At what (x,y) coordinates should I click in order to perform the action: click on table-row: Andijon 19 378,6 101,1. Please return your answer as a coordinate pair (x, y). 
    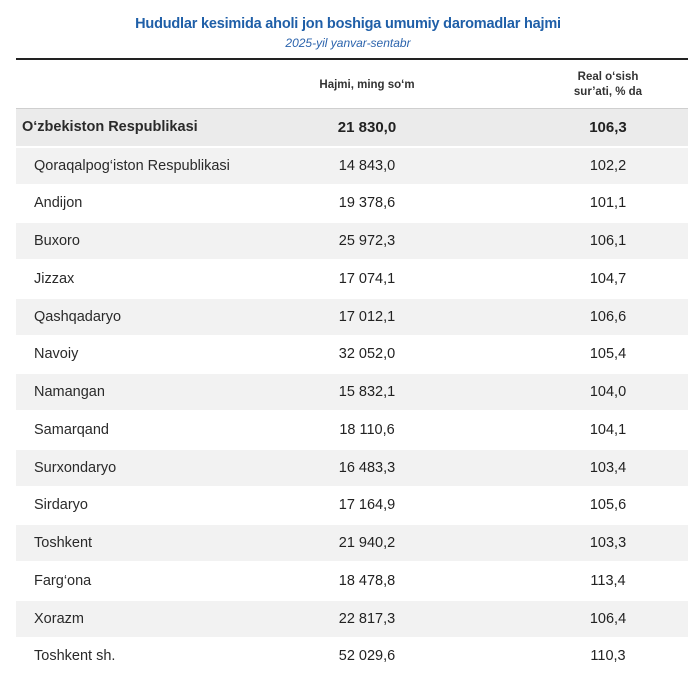
    Looking at the image, I should click on (352, 203).